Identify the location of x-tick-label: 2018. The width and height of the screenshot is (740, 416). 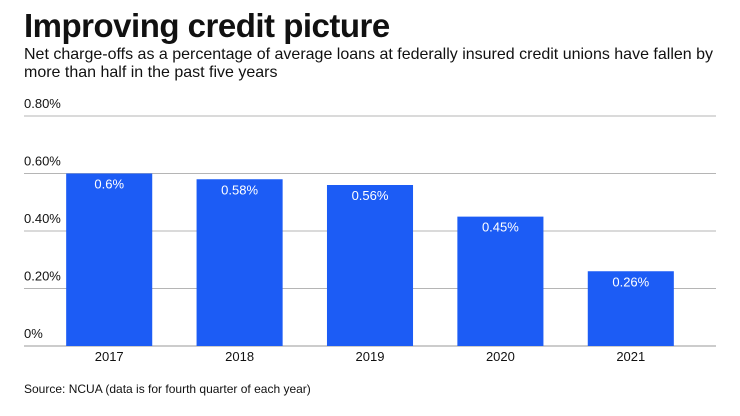
(239, 356).